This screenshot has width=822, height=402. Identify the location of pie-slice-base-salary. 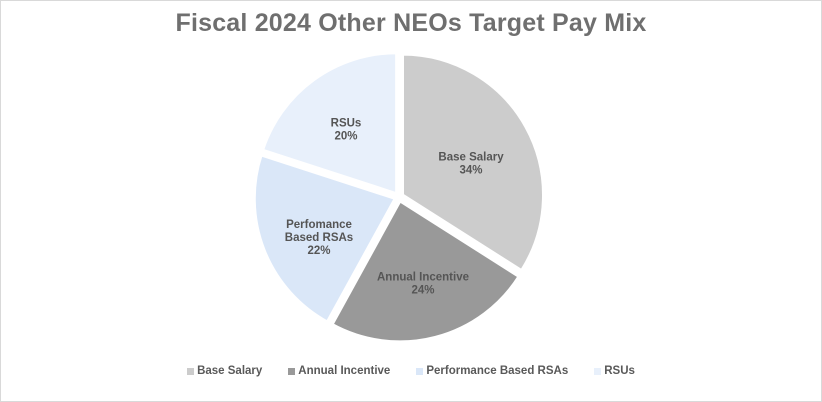
(473, 162).